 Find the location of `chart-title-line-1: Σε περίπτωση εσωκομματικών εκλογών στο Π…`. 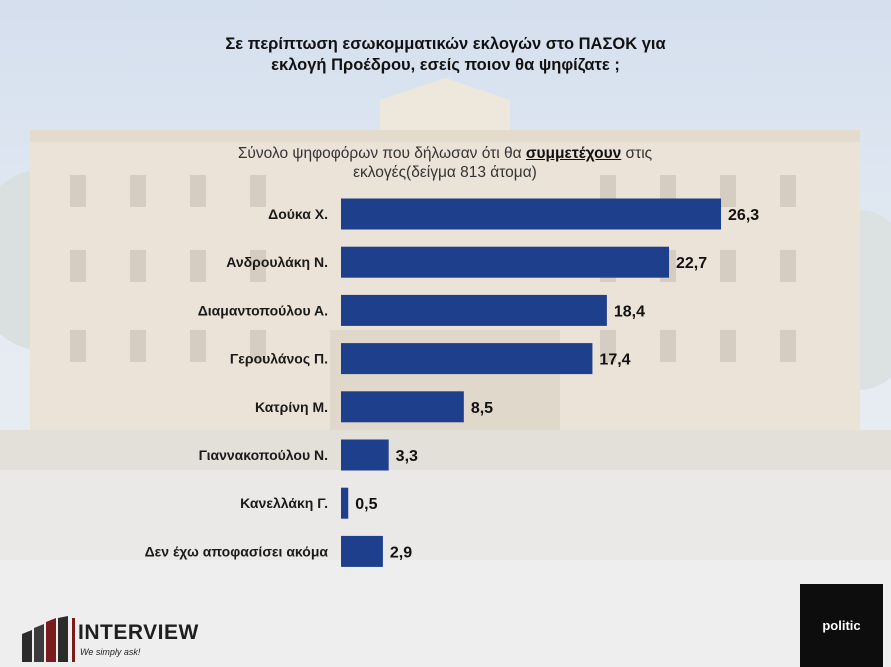

chart-title-line-1: Σε περίπτωση εσωκομματικών εκλογών στο Π… is located at coordinates (445, 44).